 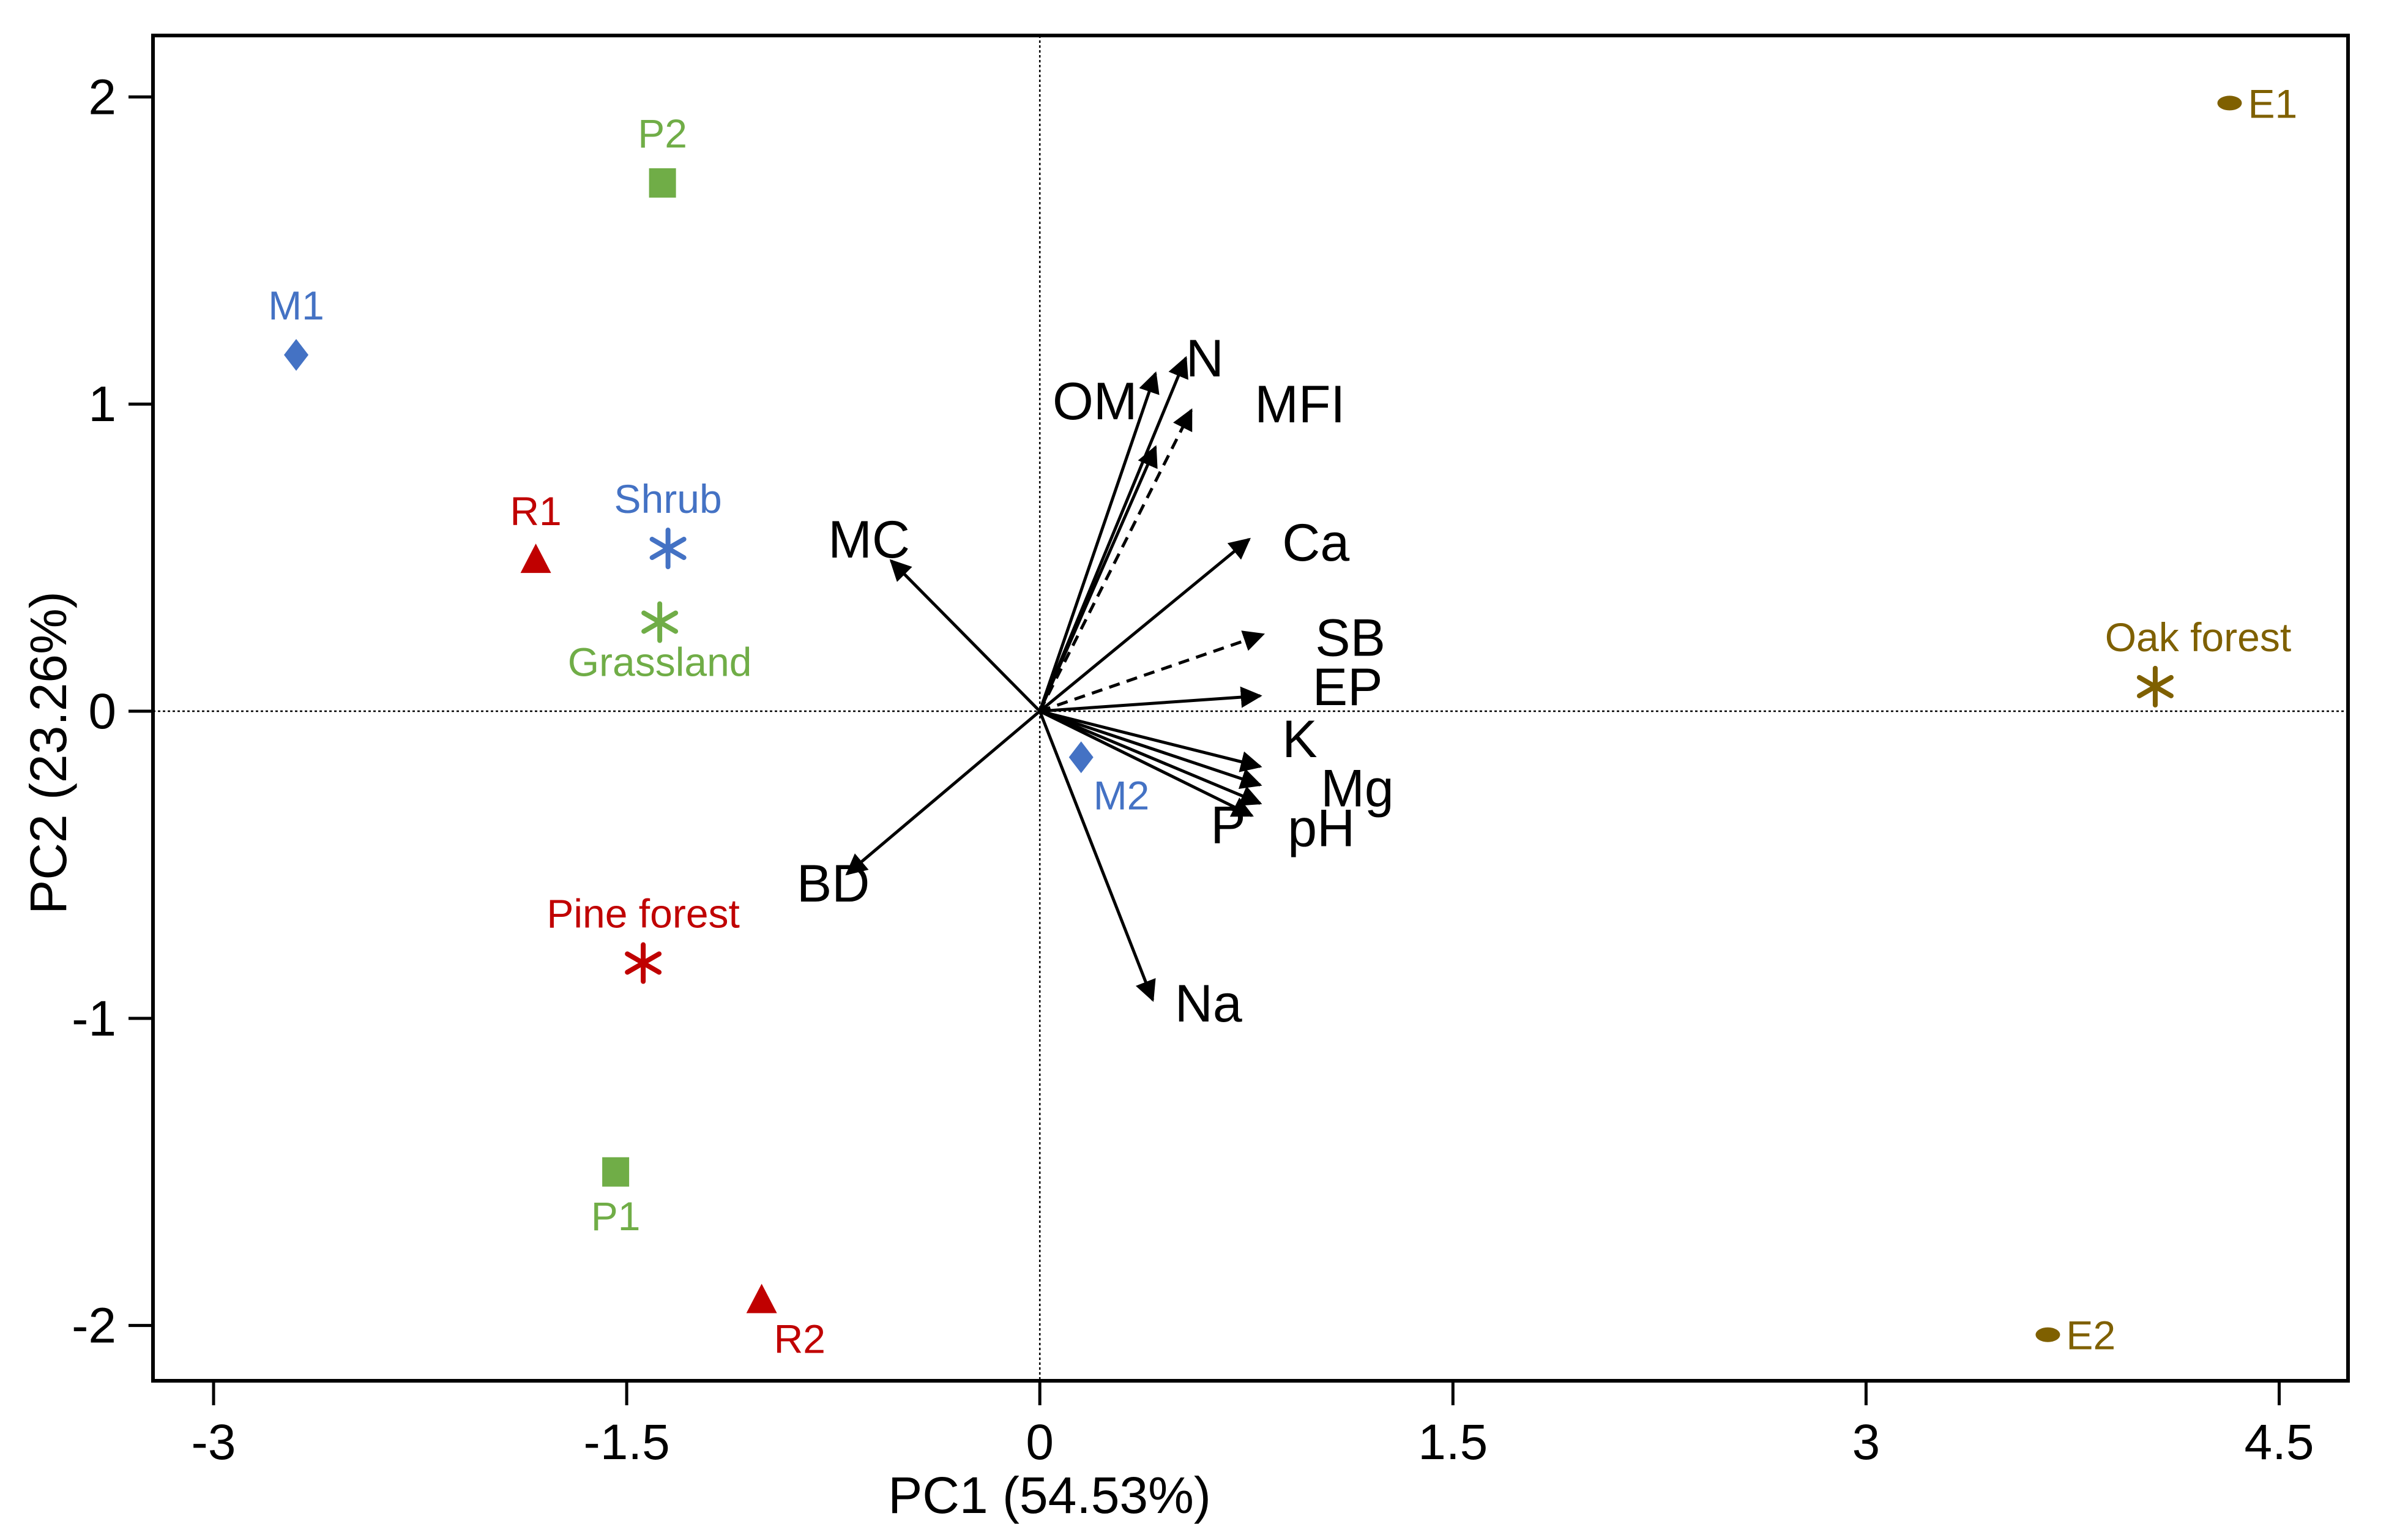 I want to click on loading-label-ep: EP, so click(x=1348, y=687).